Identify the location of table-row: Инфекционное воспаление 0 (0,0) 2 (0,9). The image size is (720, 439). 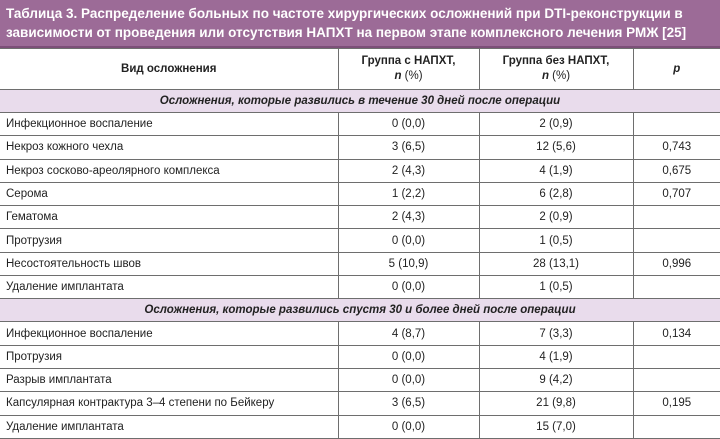
(360, 124).